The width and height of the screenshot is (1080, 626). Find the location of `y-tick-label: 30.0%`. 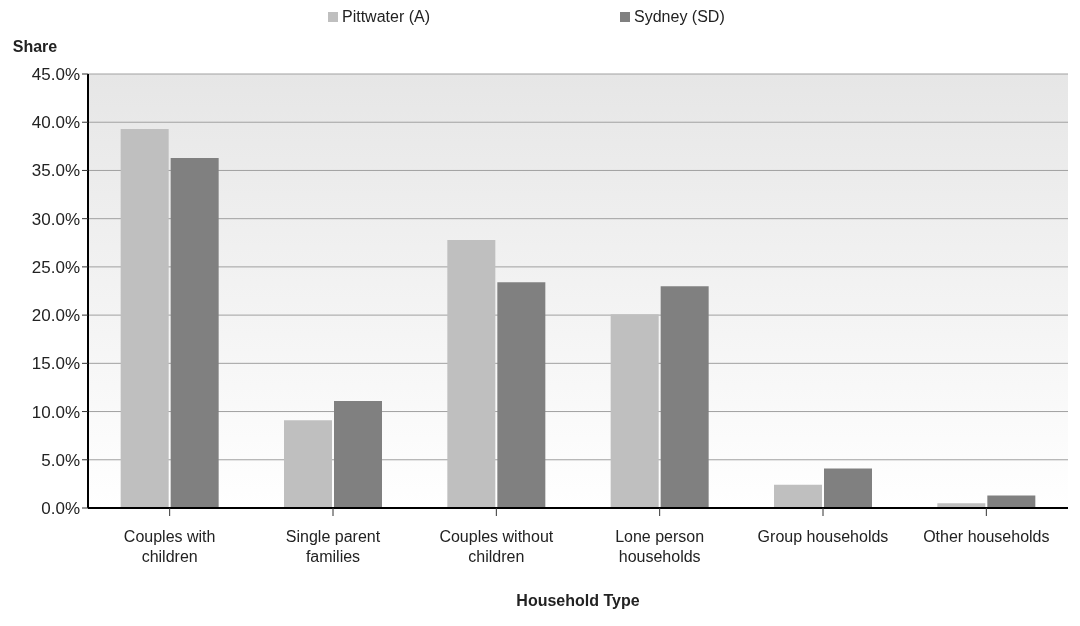

y-tick-label: 30.0% is located at coordinates (55, 219).